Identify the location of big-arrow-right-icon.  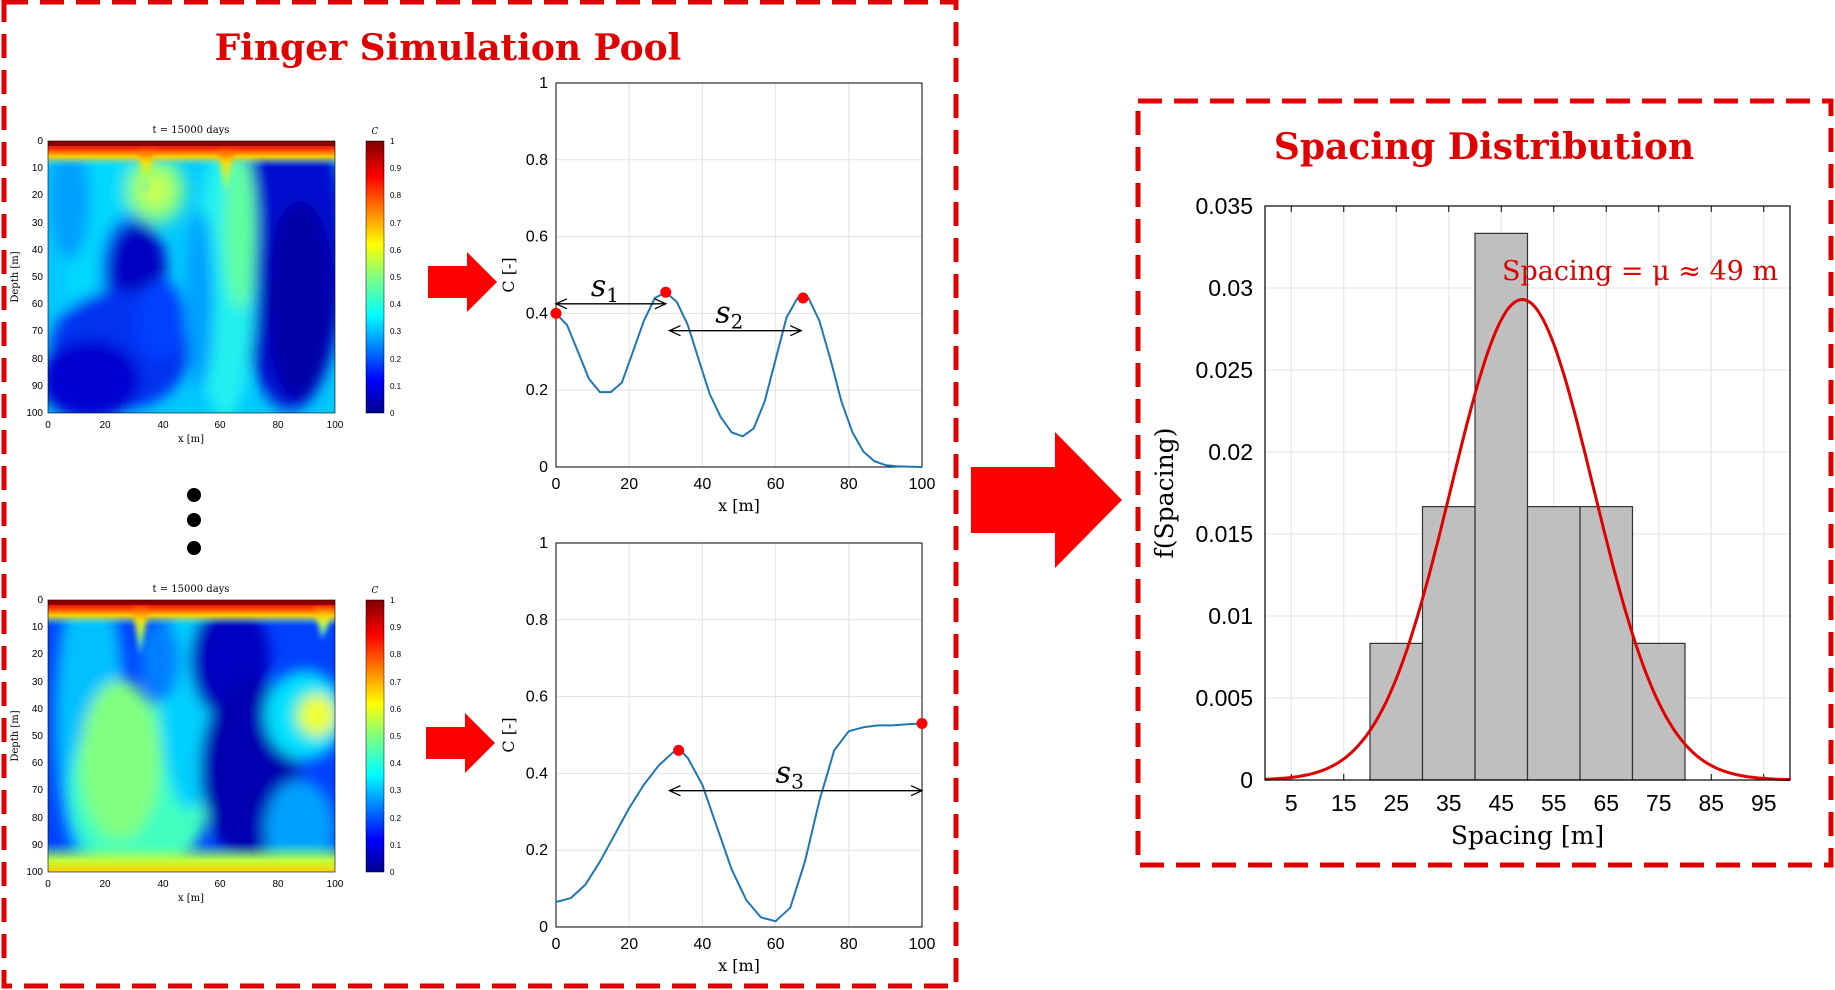
(1046, 500).